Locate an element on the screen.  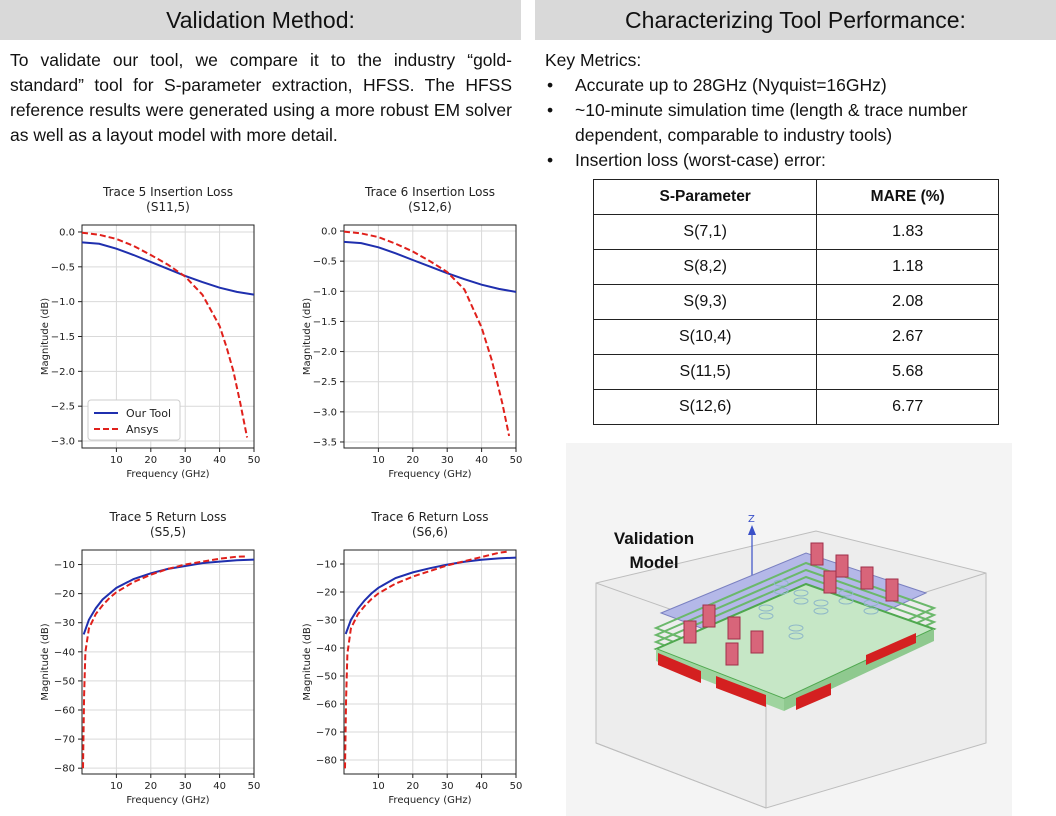
table-row: S(12,6) 6.77 is located at coordinates (795, 407).